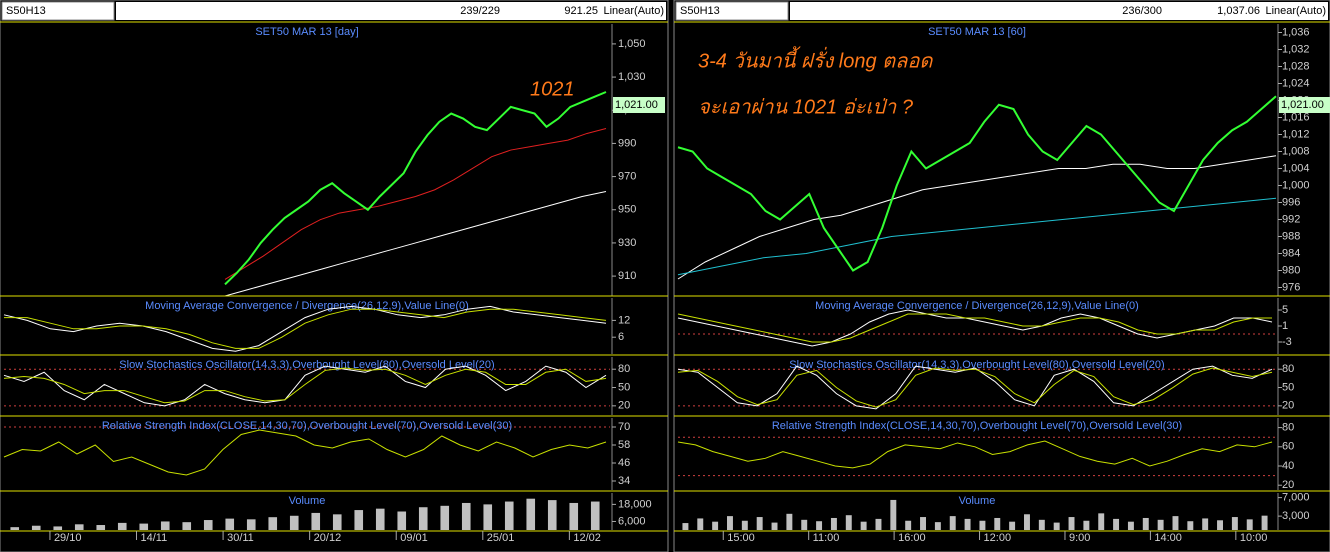 This screenshot has height=552, width=1330. Describe the element at coordinates (1142, 11) in the screenshot. I see `bar-count: 236/300` at that location.